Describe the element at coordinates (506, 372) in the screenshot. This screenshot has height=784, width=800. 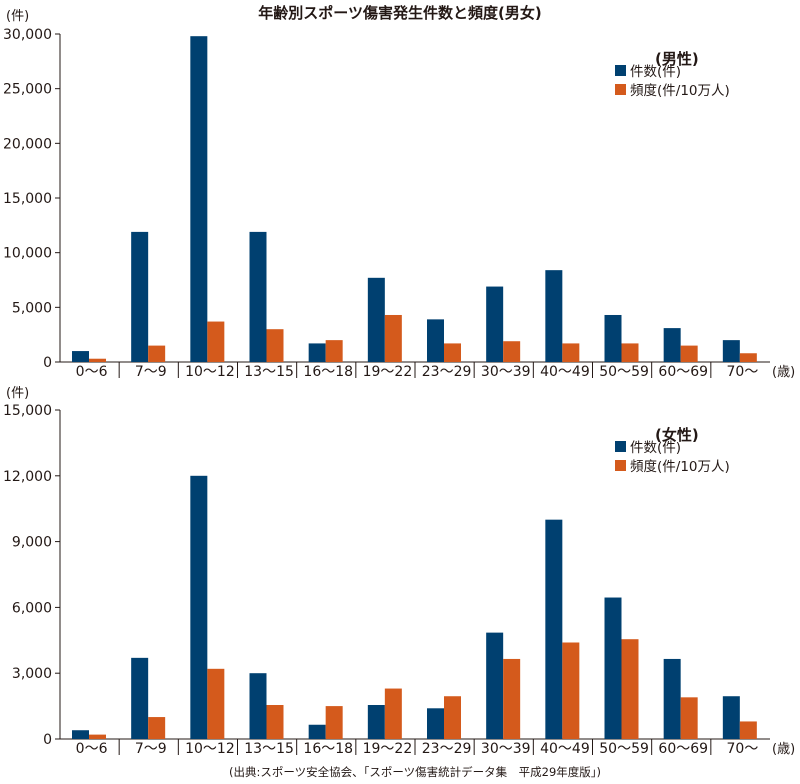
I see `x-tick-label: 30〜39` at that location.